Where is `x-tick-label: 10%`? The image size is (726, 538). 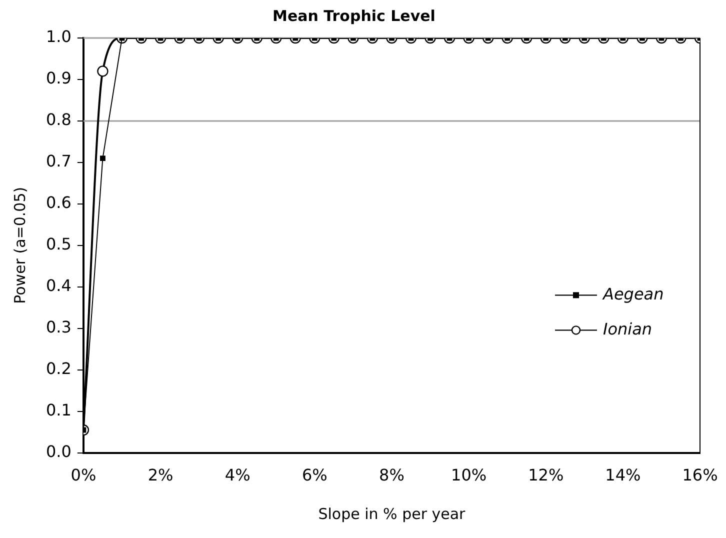 x-tick-label: 10% is located at coordinates (469, 475).